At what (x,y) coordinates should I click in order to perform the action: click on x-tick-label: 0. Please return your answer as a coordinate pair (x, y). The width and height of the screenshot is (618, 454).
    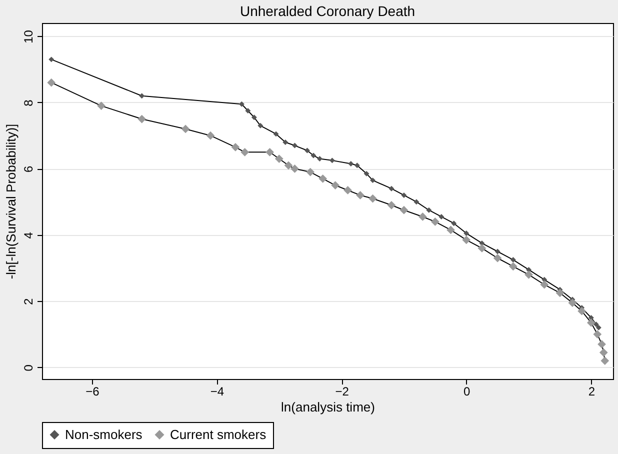
    Looking at the image, I should click on (467, 391).